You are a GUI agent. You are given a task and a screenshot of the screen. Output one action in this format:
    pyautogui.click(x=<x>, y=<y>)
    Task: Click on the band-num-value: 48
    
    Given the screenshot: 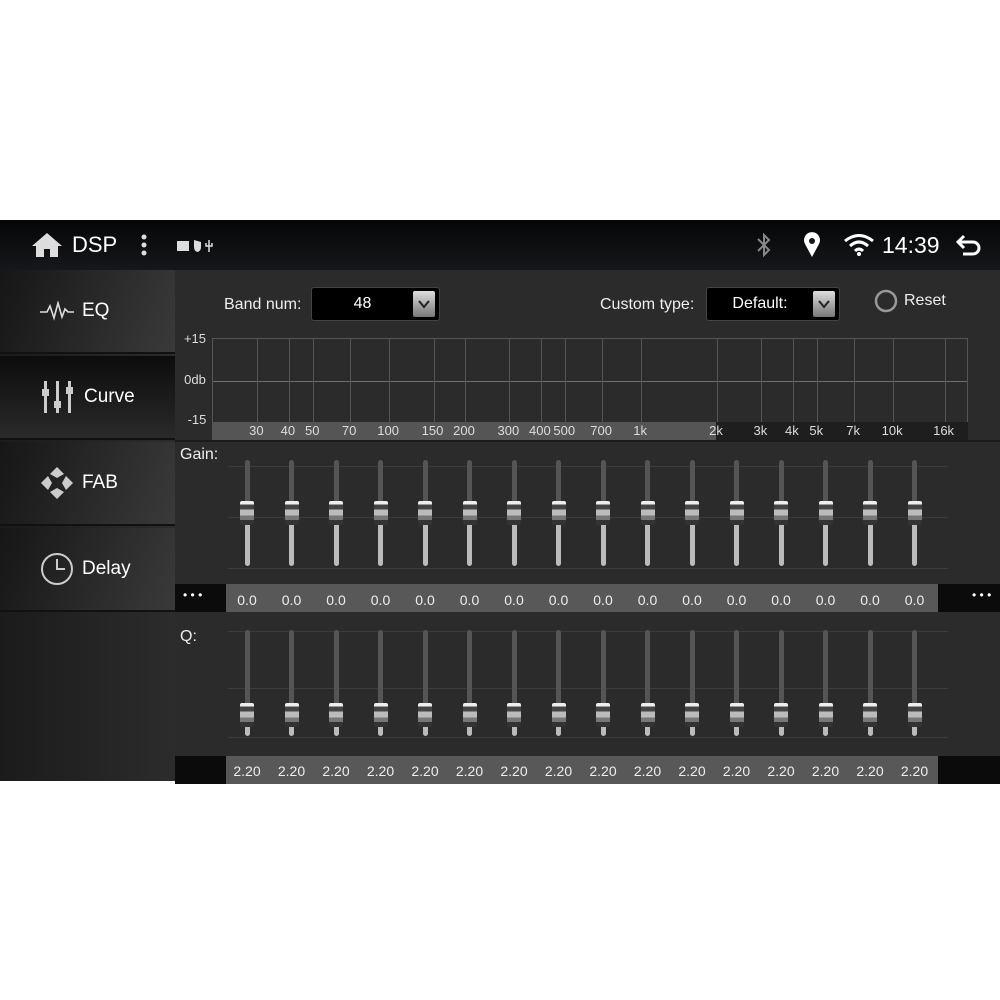 What is the action you would take?
    pyautogui.click(x=362, y=303)
    